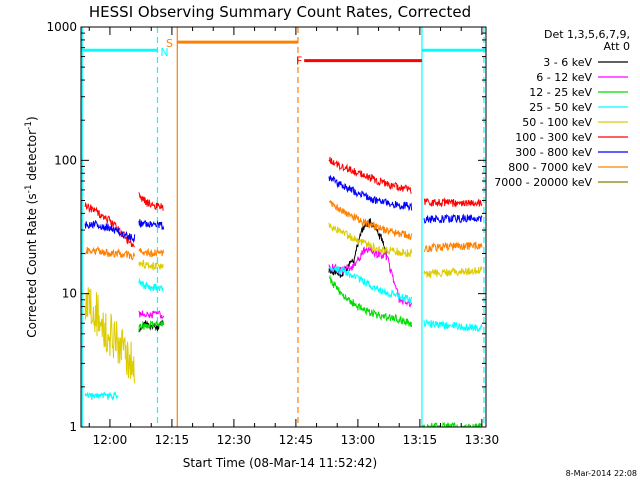 The width and height of the screenshot is (640, 480). Describe the element at coordinates (560, 92) in the screenshot. I see `legend-label-2: 12 - 25 keV` at that location.